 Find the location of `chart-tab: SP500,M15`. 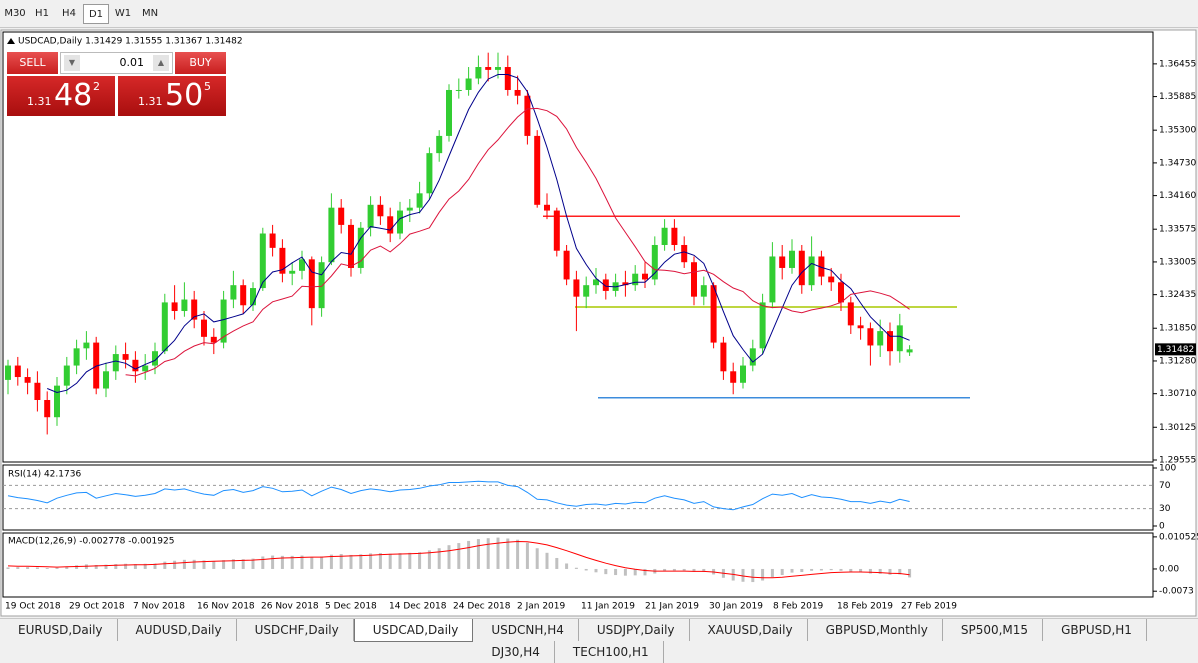

chart-tab: SP500,M15 is located at coordinates (993, 630).